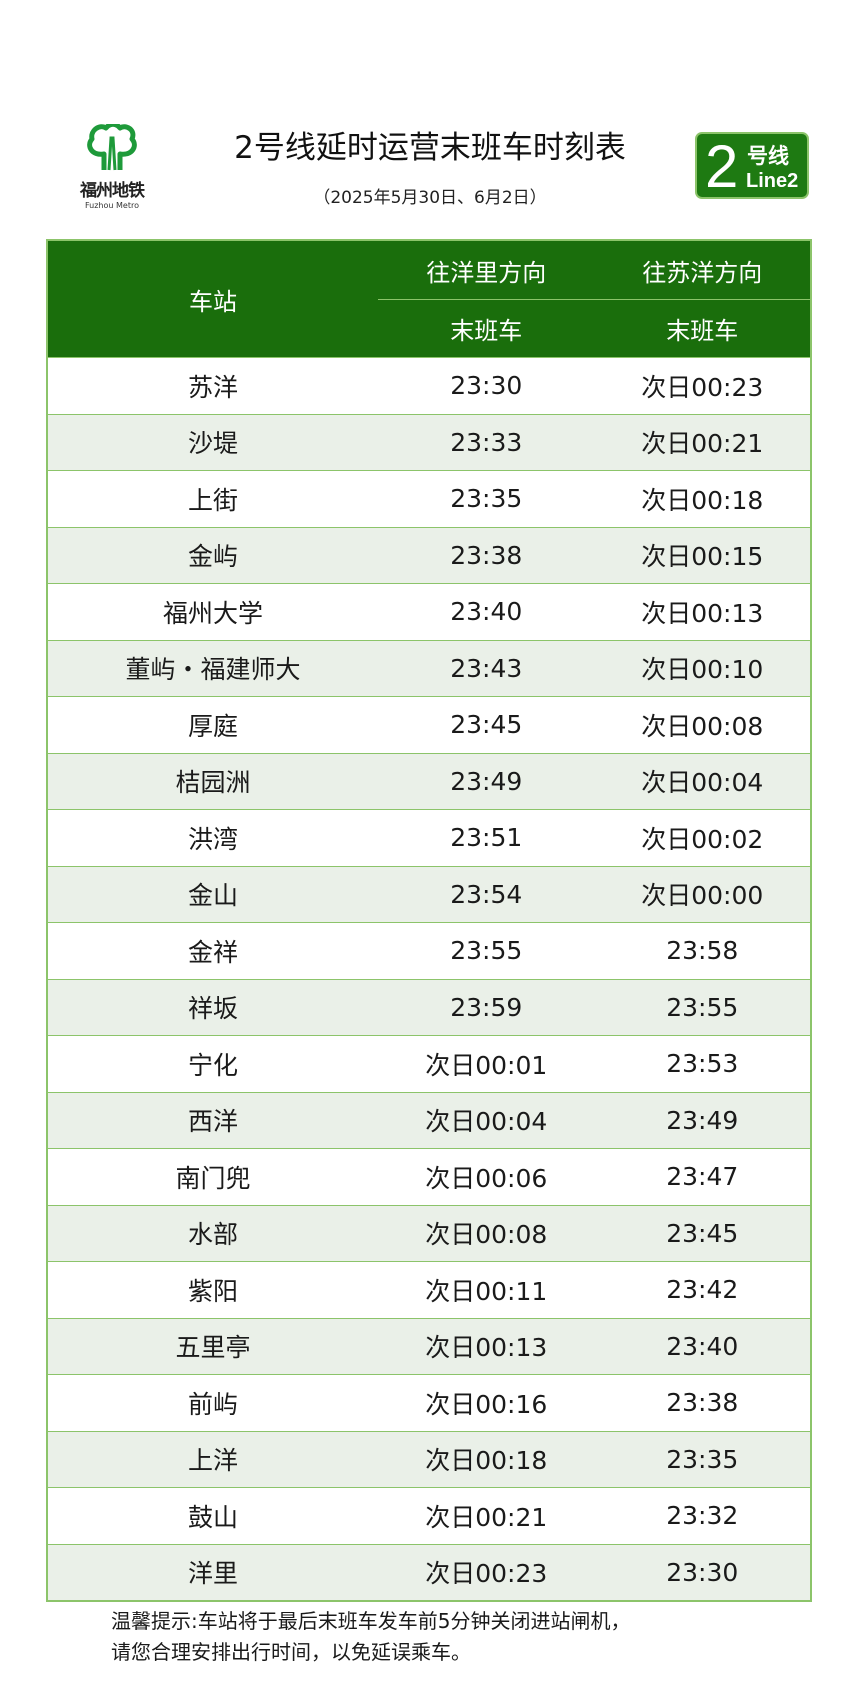 Image resolution: width=864 pixels, height=1689 pixels. I want to click on time-to-suyang: 23:58, so click(702, 950).